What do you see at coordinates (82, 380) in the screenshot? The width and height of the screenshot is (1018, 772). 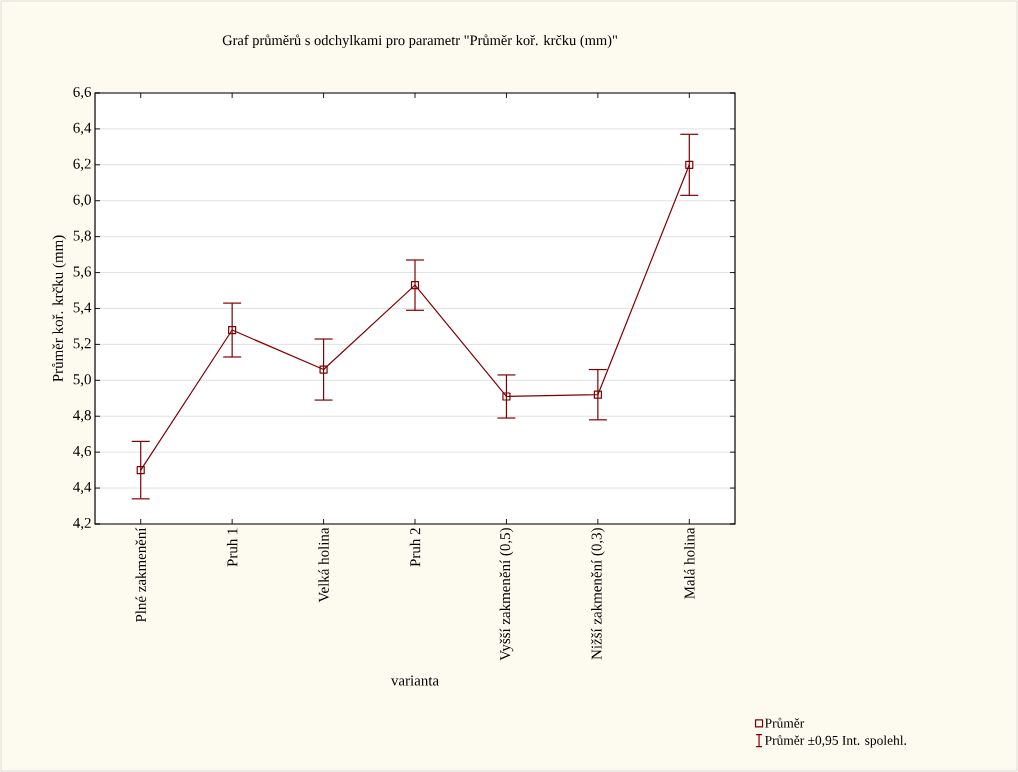 I see `y-tick-label: 5,0` at bounding box center [82, 380].